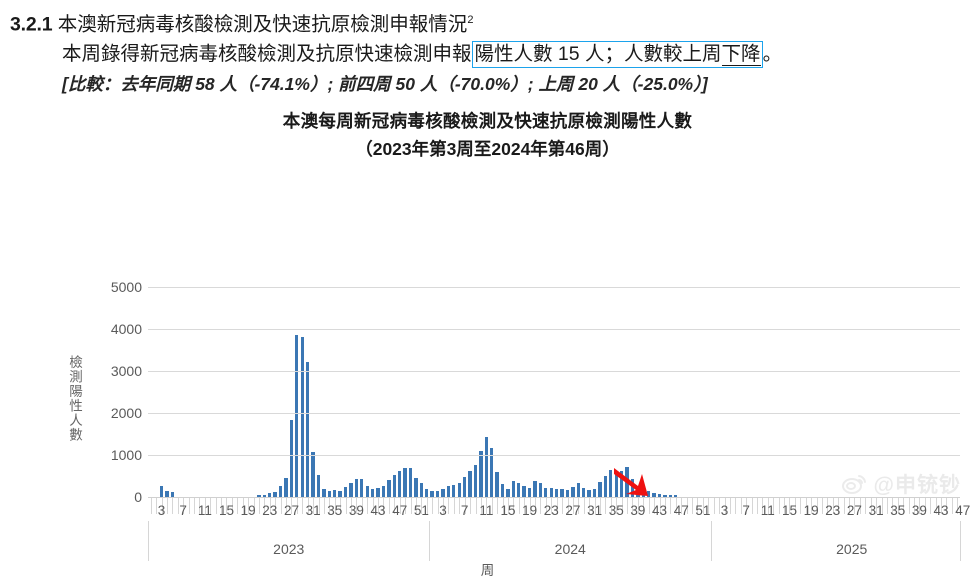 This screenshot has width=975, height=579. I want to click on summary-highlight-trend: 下降, so click(741, 54).